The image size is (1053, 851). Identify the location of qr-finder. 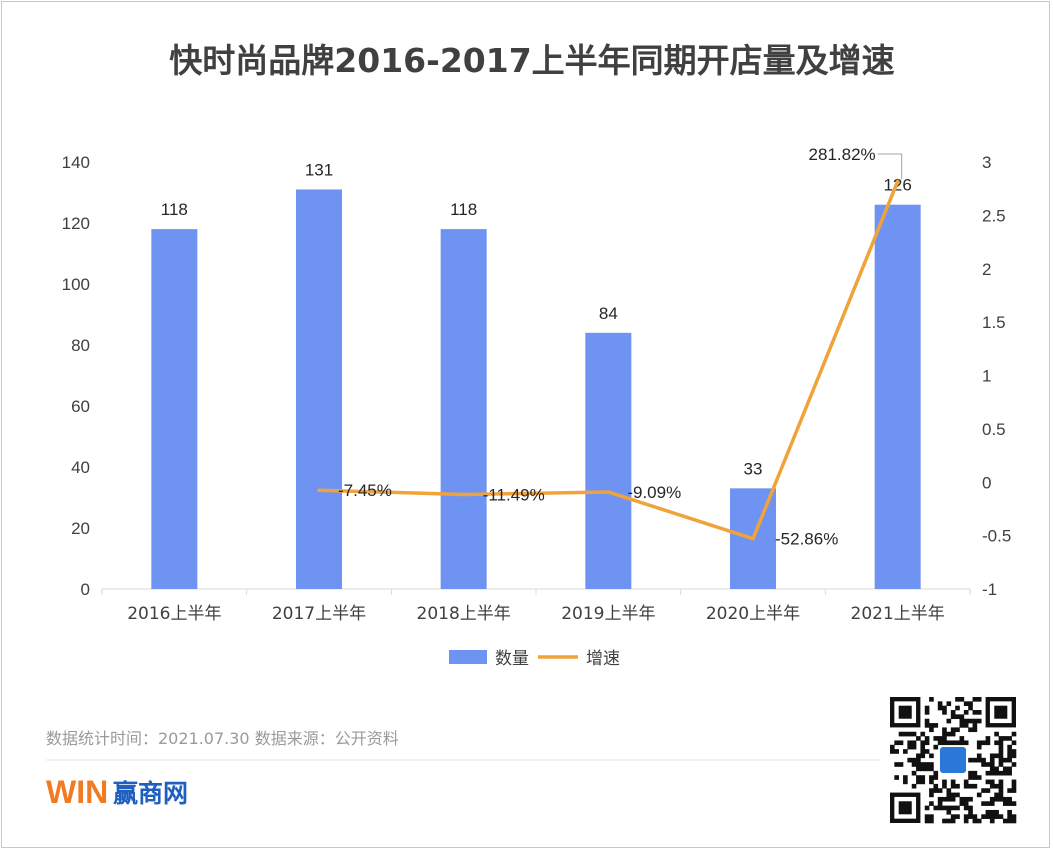
(905, 712).